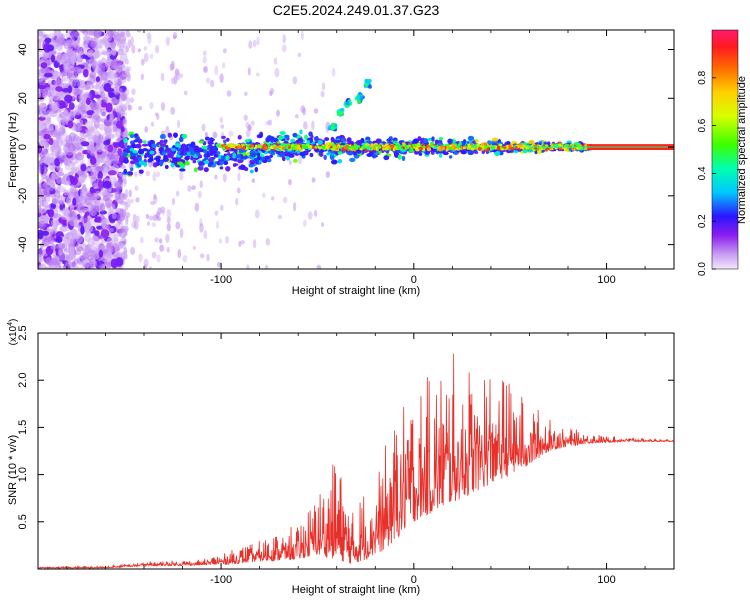 This screenshot has width=750, height=605. What do you see at coordinates (23, 427) in the screenshot?
I see `y-tick-label: 1.5` at bounding box center [23, 427].